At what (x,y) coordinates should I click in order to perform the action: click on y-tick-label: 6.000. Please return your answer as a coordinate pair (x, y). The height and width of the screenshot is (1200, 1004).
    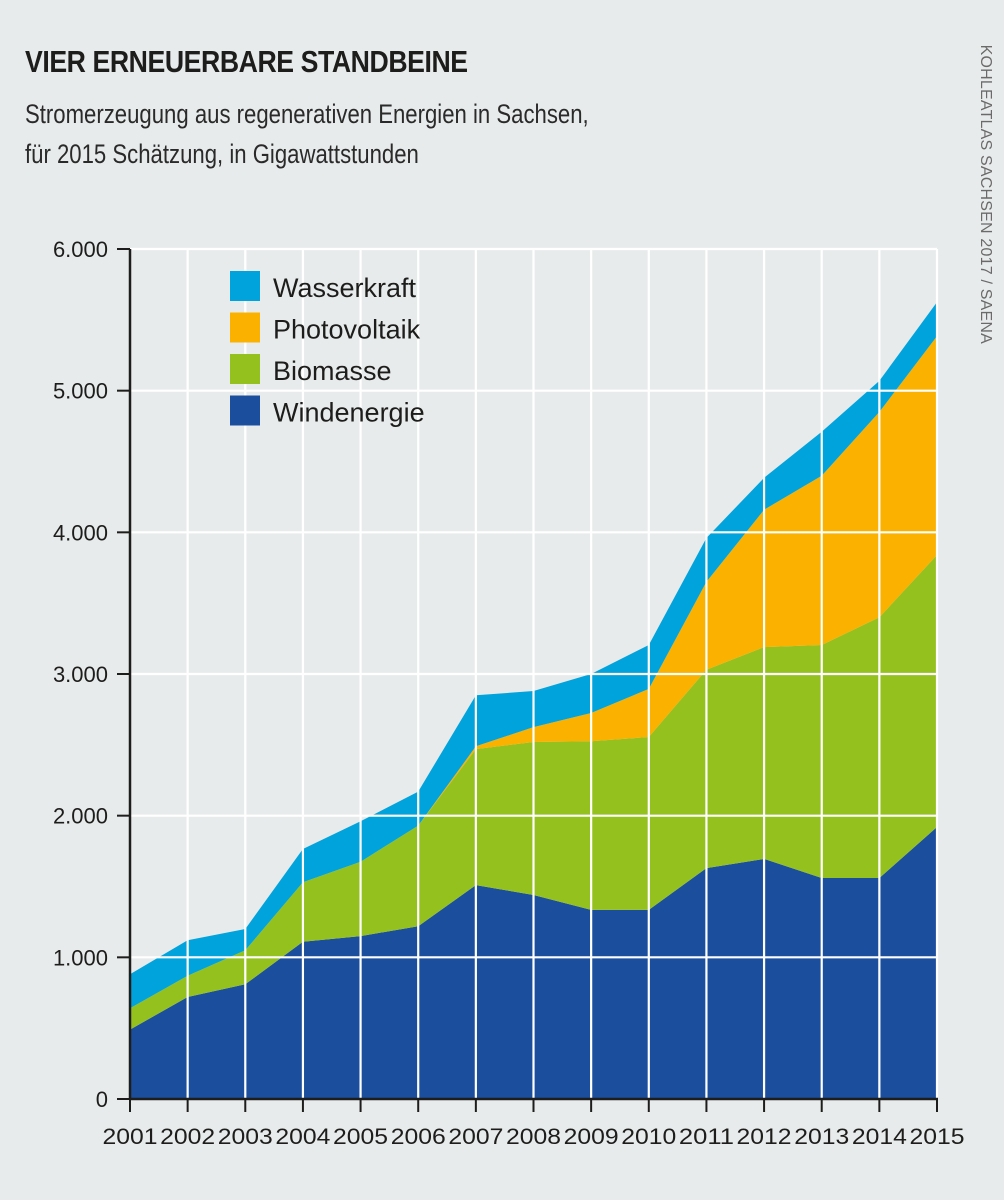
    Looking at the image, I should click on (80, 249).